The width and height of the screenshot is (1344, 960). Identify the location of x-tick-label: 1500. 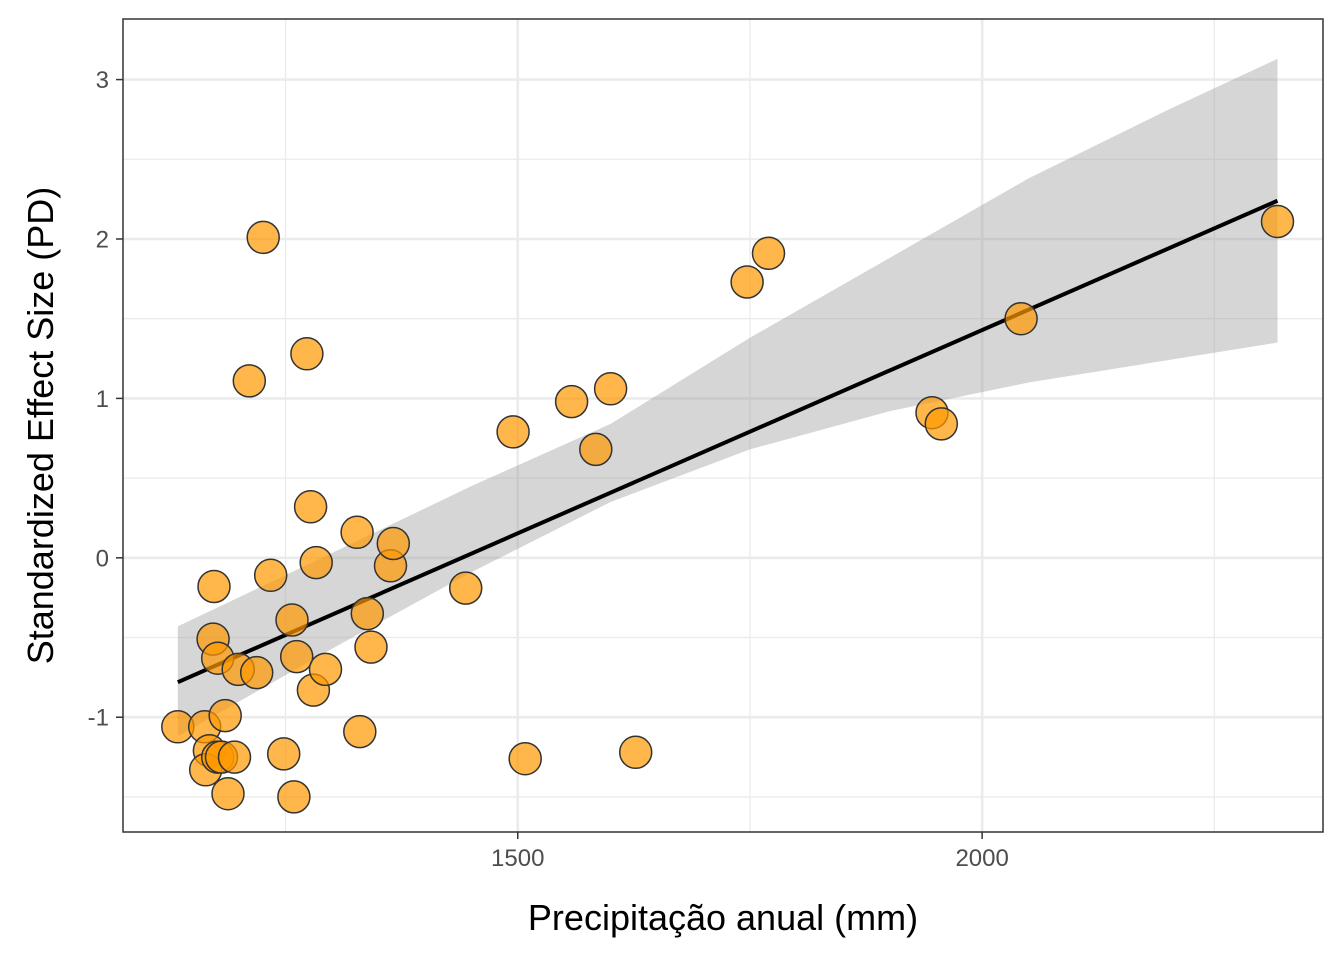
(517, 858).